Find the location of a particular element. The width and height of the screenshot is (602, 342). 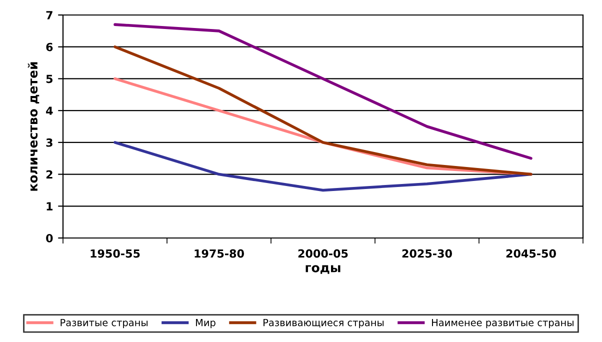

x-tick-label: 1975-80 is located at coordinates (219, 253).